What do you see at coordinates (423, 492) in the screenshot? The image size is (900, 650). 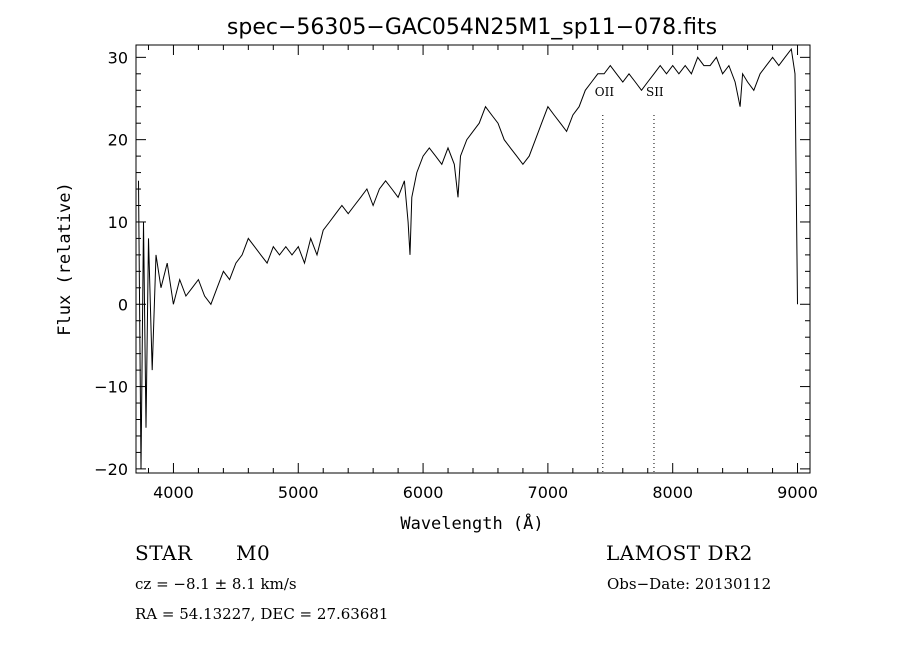 I see `x-tick-label: 6000` at bounding box center [423, 492].